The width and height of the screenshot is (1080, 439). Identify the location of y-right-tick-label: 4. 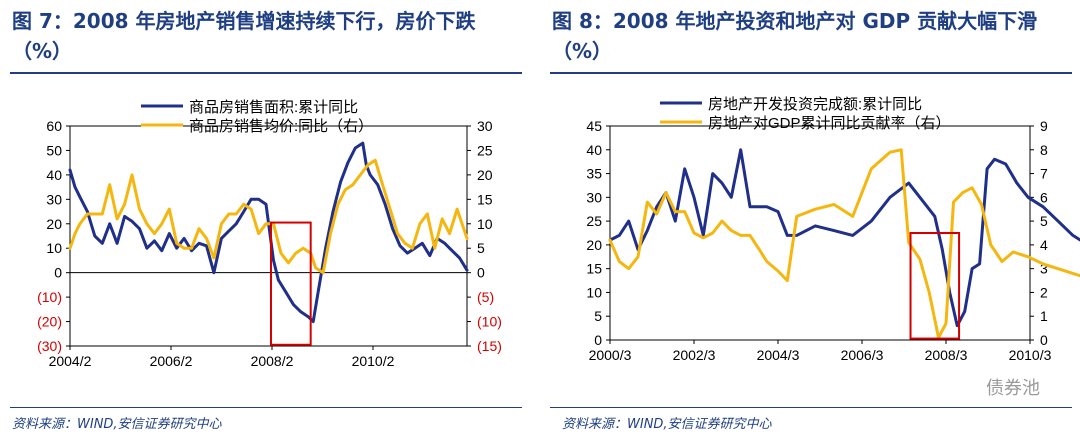
(1044, 245).